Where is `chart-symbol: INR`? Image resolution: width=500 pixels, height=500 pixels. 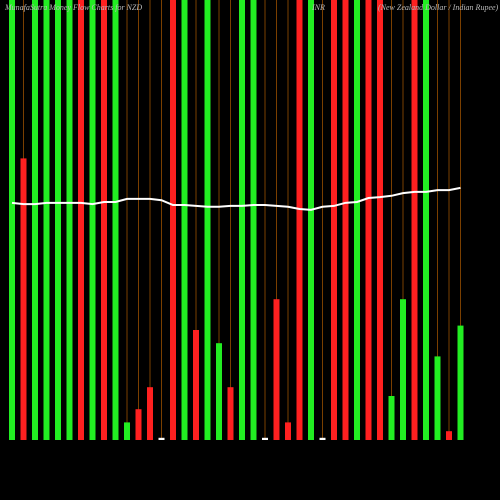
chart-symbol: INR is located at coordinates (318, 7).